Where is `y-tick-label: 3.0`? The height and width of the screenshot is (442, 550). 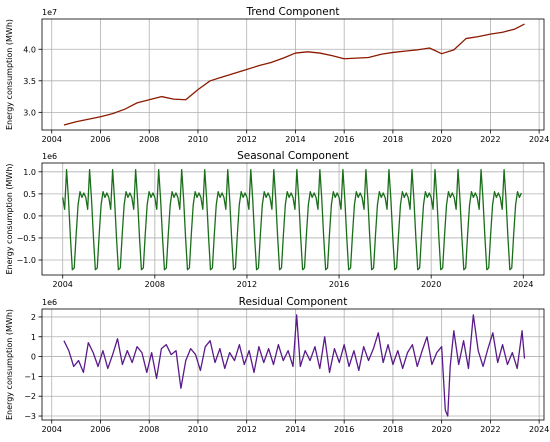 y-tick-label: 3.0 is located at coordinates (29, 112).